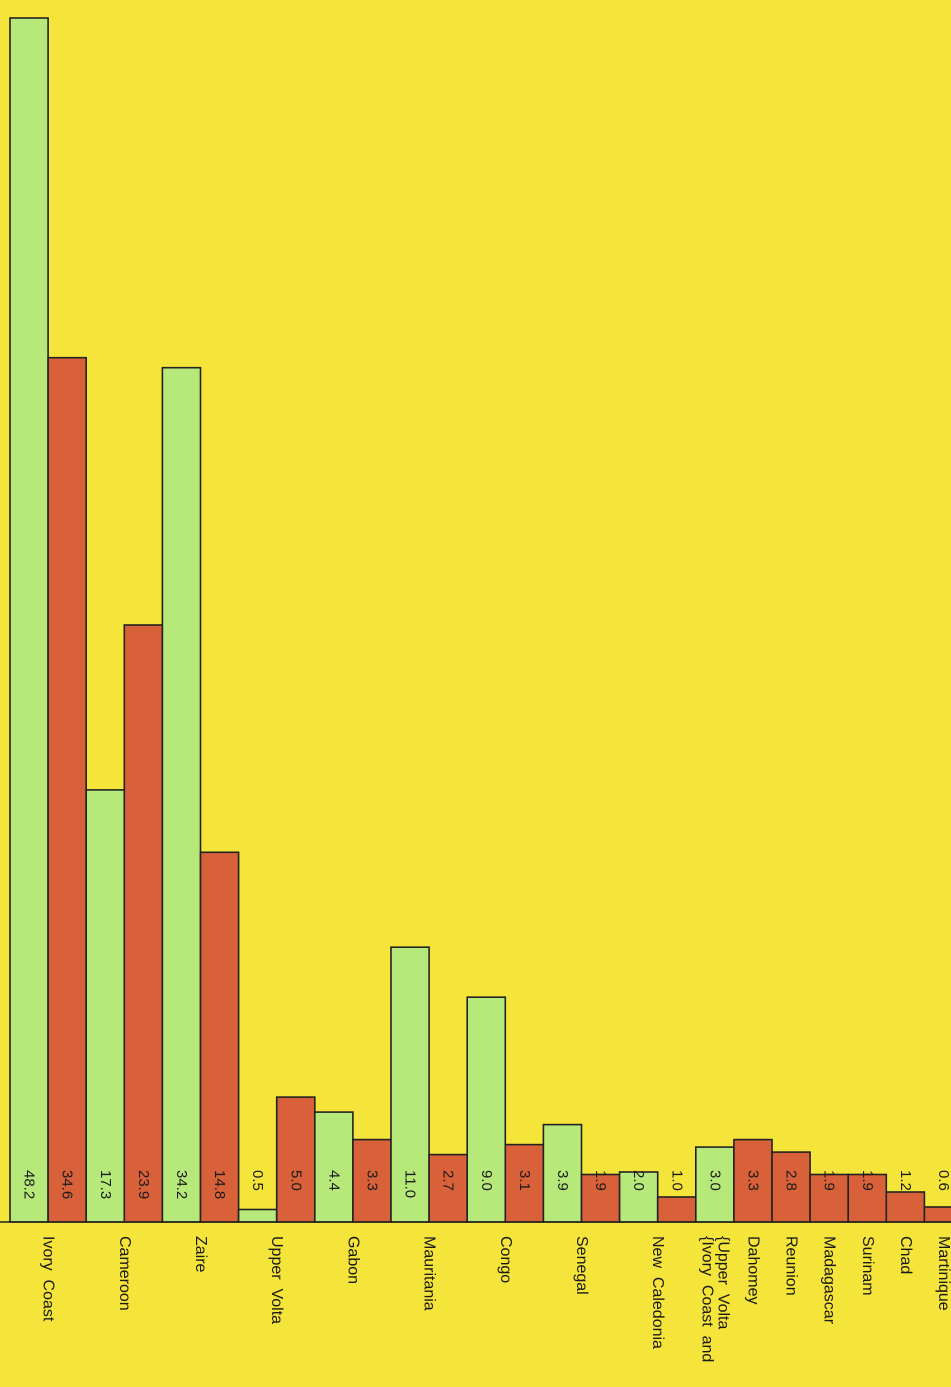  Describe the element at coordinates (181, 1184) in the screenshot. I see `value-label-zaire-green: 34.2` at that location.